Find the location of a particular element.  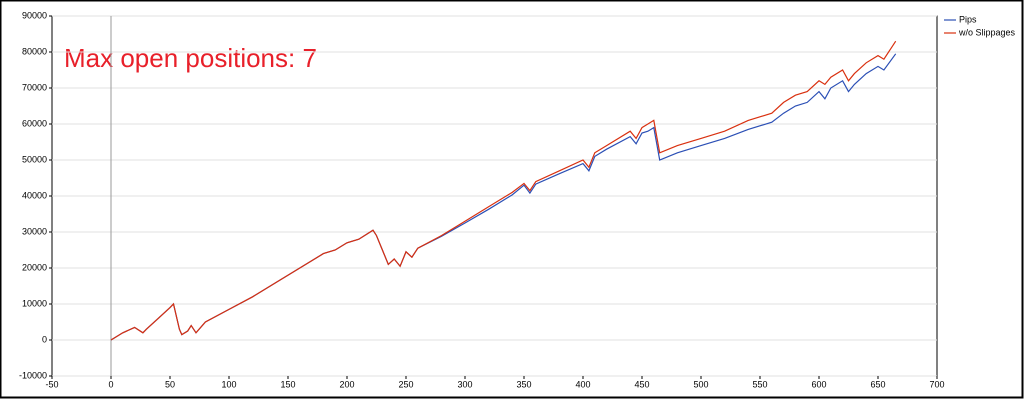

y-tick-label: 30000 is located at coordinates (34, 231).